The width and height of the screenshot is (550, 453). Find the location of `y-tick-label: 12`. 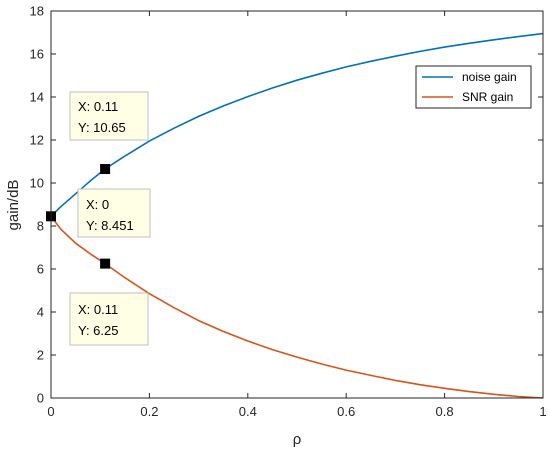

y-tick-label: 12 is located at coordinates (37, 140).